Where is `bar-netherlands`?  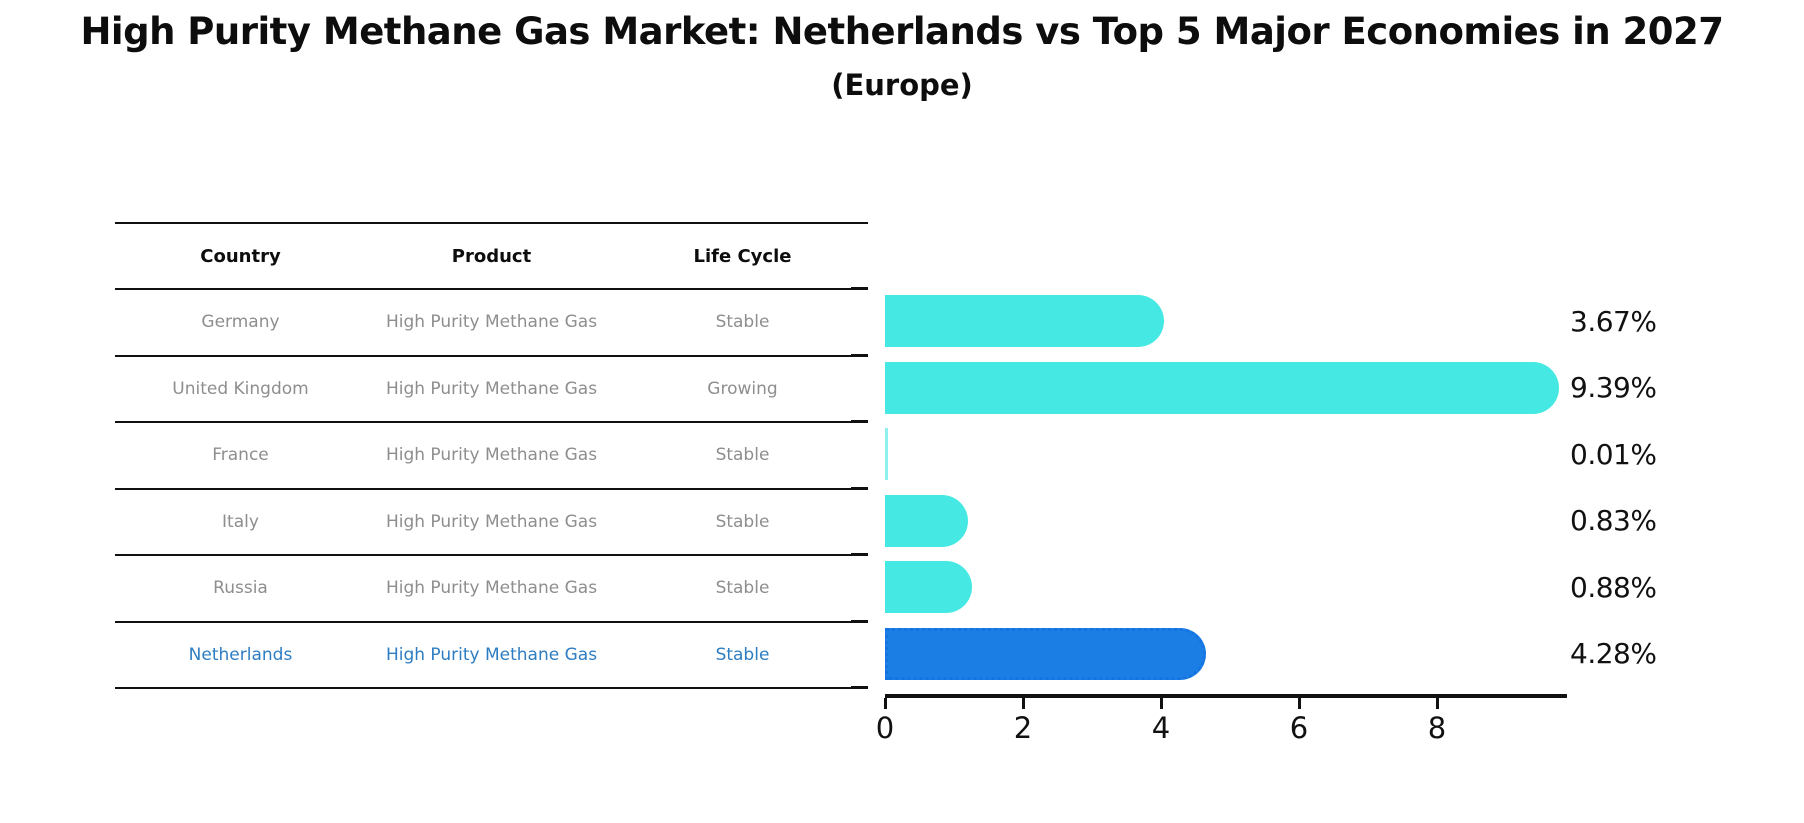
bar-netherlands is located at coordinates (1046, 653).